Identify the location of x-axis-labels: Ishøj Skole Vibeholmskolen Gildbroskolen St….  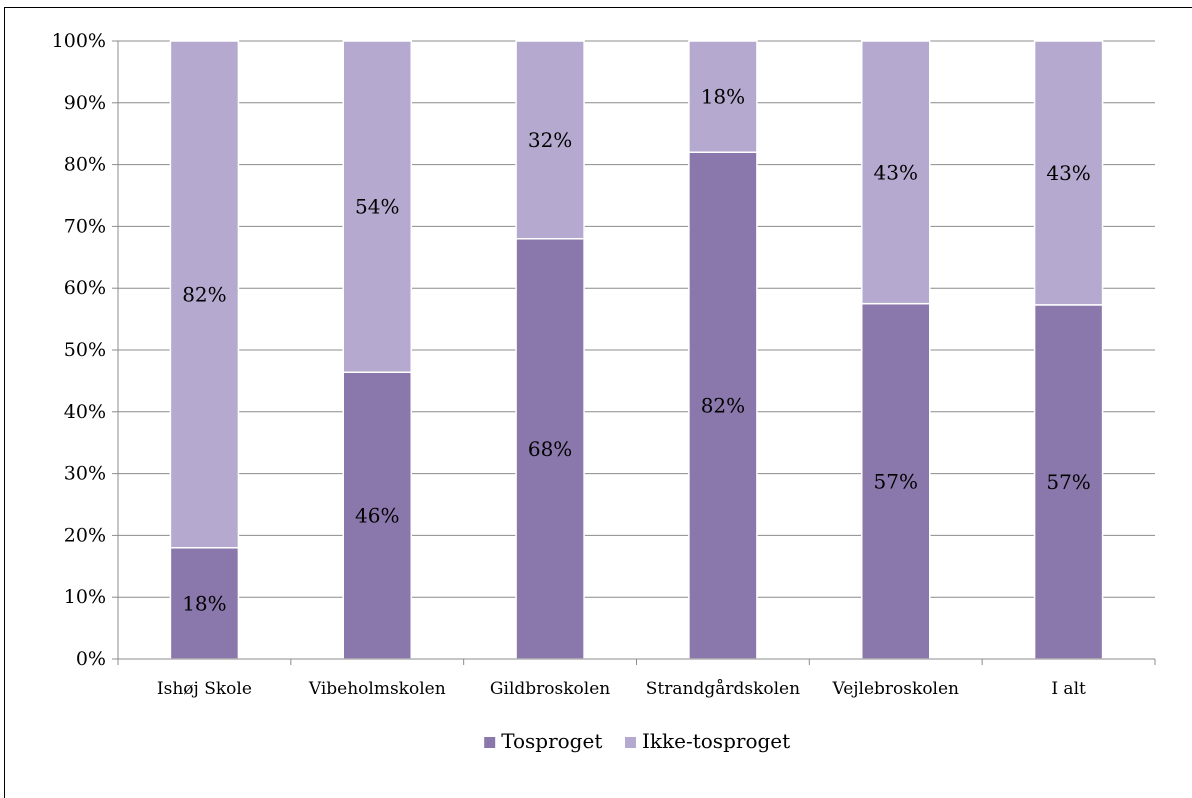
(621, 689).